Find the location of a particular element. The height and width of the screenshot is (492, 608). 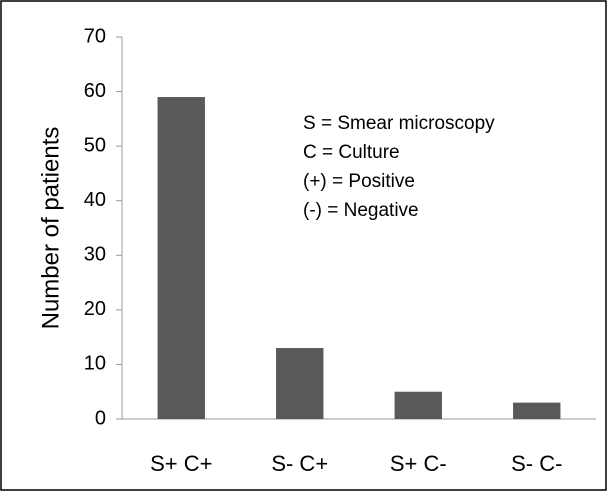

y-tick-label: 60 is located at coordinates (95, 91).